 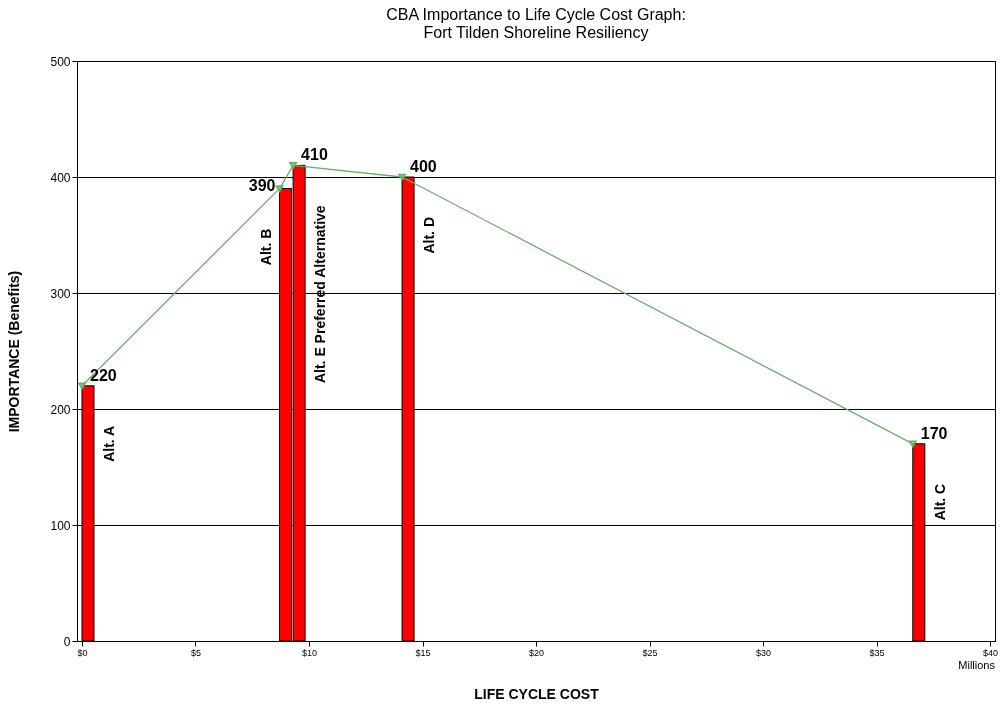 I want to click on x-tick-label: $25, so click(x=650, y=652).